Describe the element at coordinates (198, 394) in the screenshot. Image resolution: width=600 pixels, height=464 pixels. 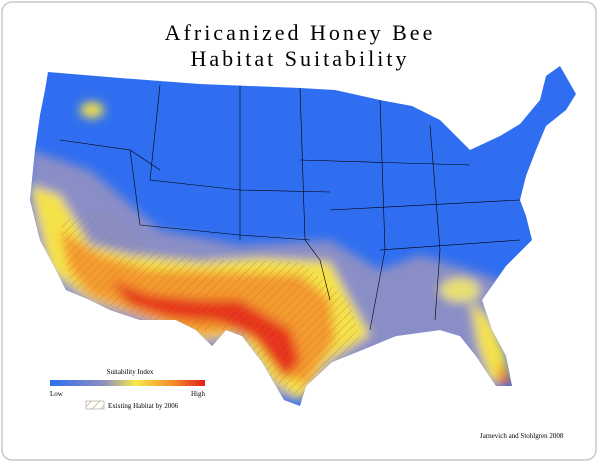
I see `legend-high: High` at that location.